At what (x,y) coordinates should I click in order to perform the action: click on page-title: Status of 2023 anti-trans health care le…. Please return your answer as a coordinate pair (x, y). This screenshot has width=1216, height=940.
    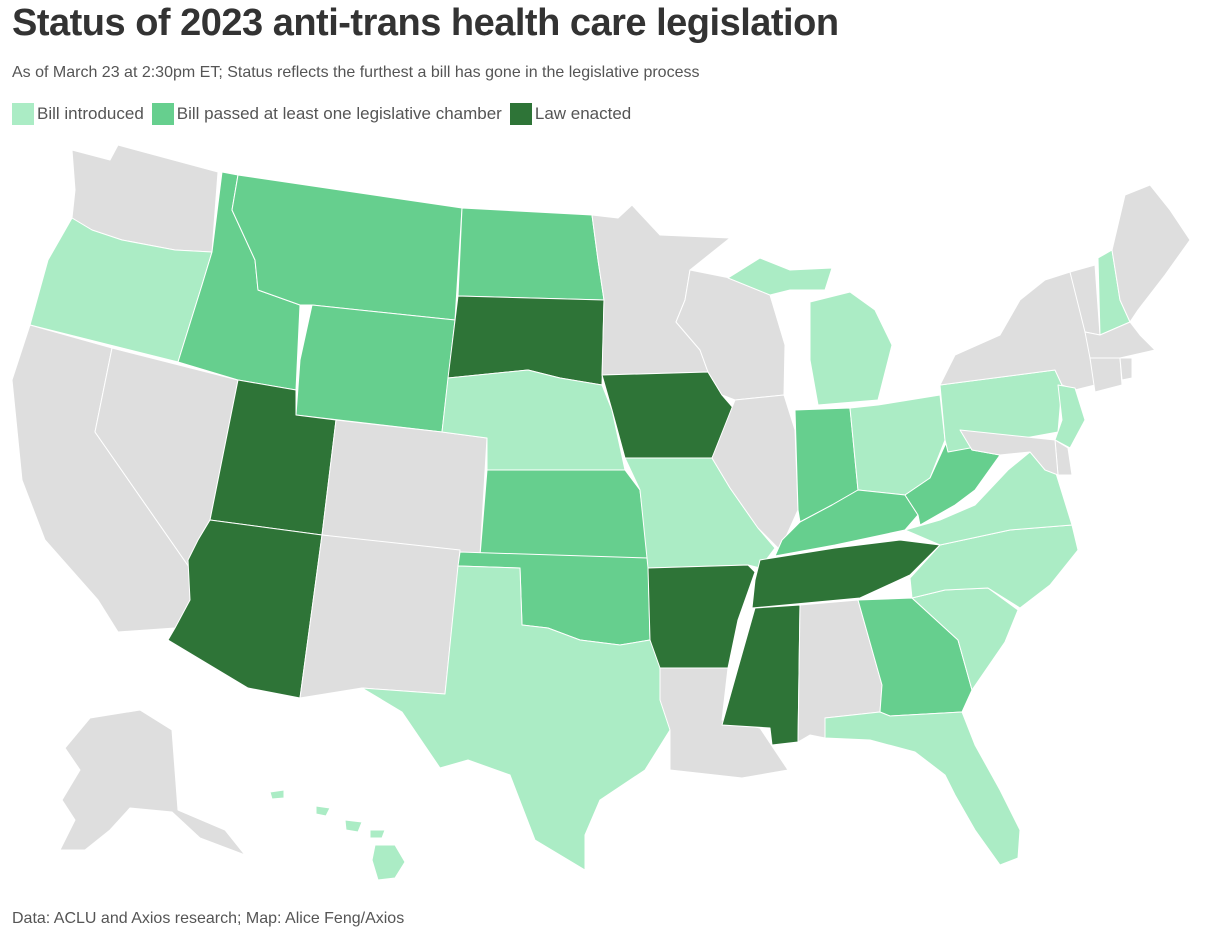
    Looking at the image, I should click on (425, 23).